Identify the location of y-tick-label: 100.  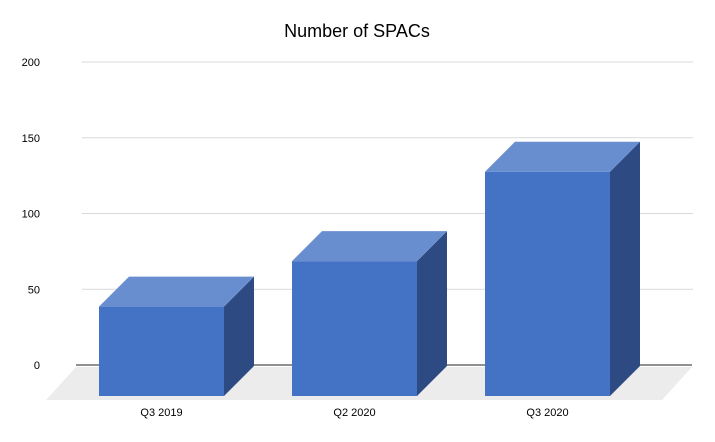
(31, 215).